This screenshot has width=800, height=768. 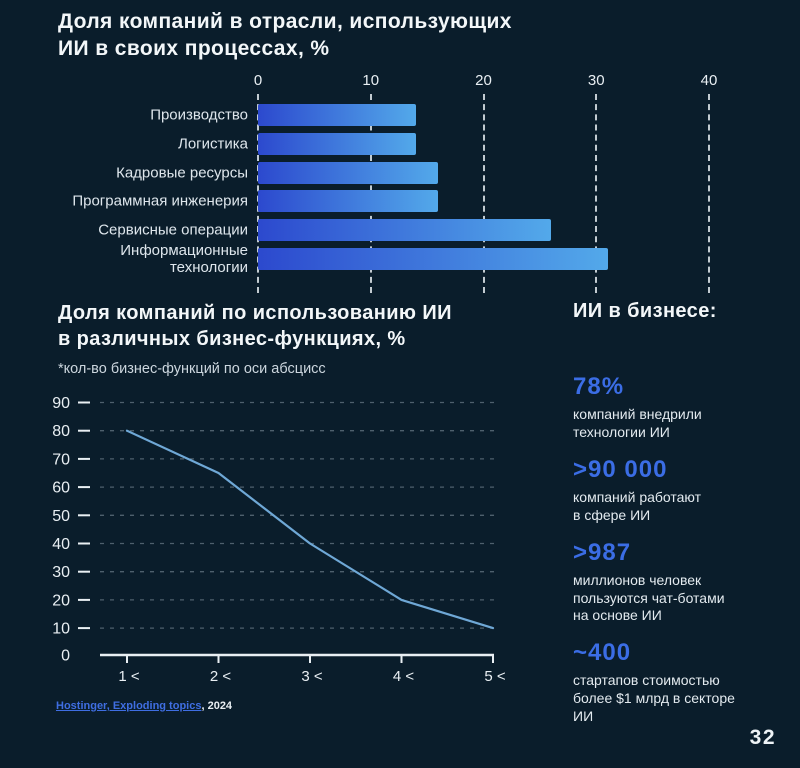 What do you see at coordinates (371, 80) in the screenshot?
I see `bar-x-tick-label: 10` at bounding box center [371, 80].